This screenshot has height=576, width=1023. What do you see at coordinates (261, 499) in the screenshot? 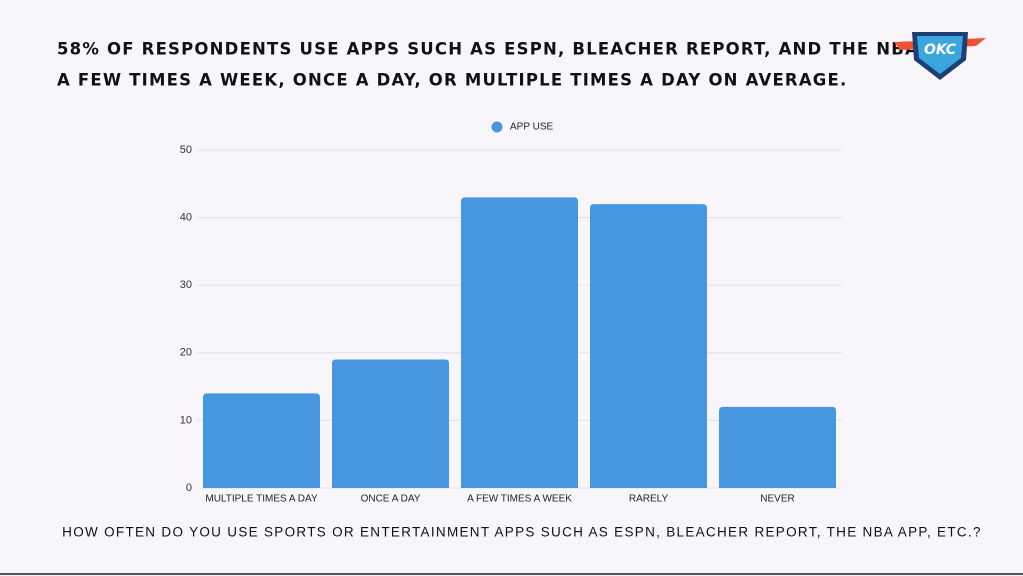
I see `x-tick-label: MULTIPLE TIMES A DAY` at bounding box center [261, 499].